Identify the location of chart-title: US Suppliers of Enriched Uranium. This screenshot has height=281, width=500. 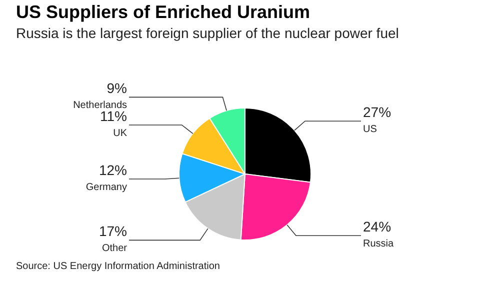
(163, 12).